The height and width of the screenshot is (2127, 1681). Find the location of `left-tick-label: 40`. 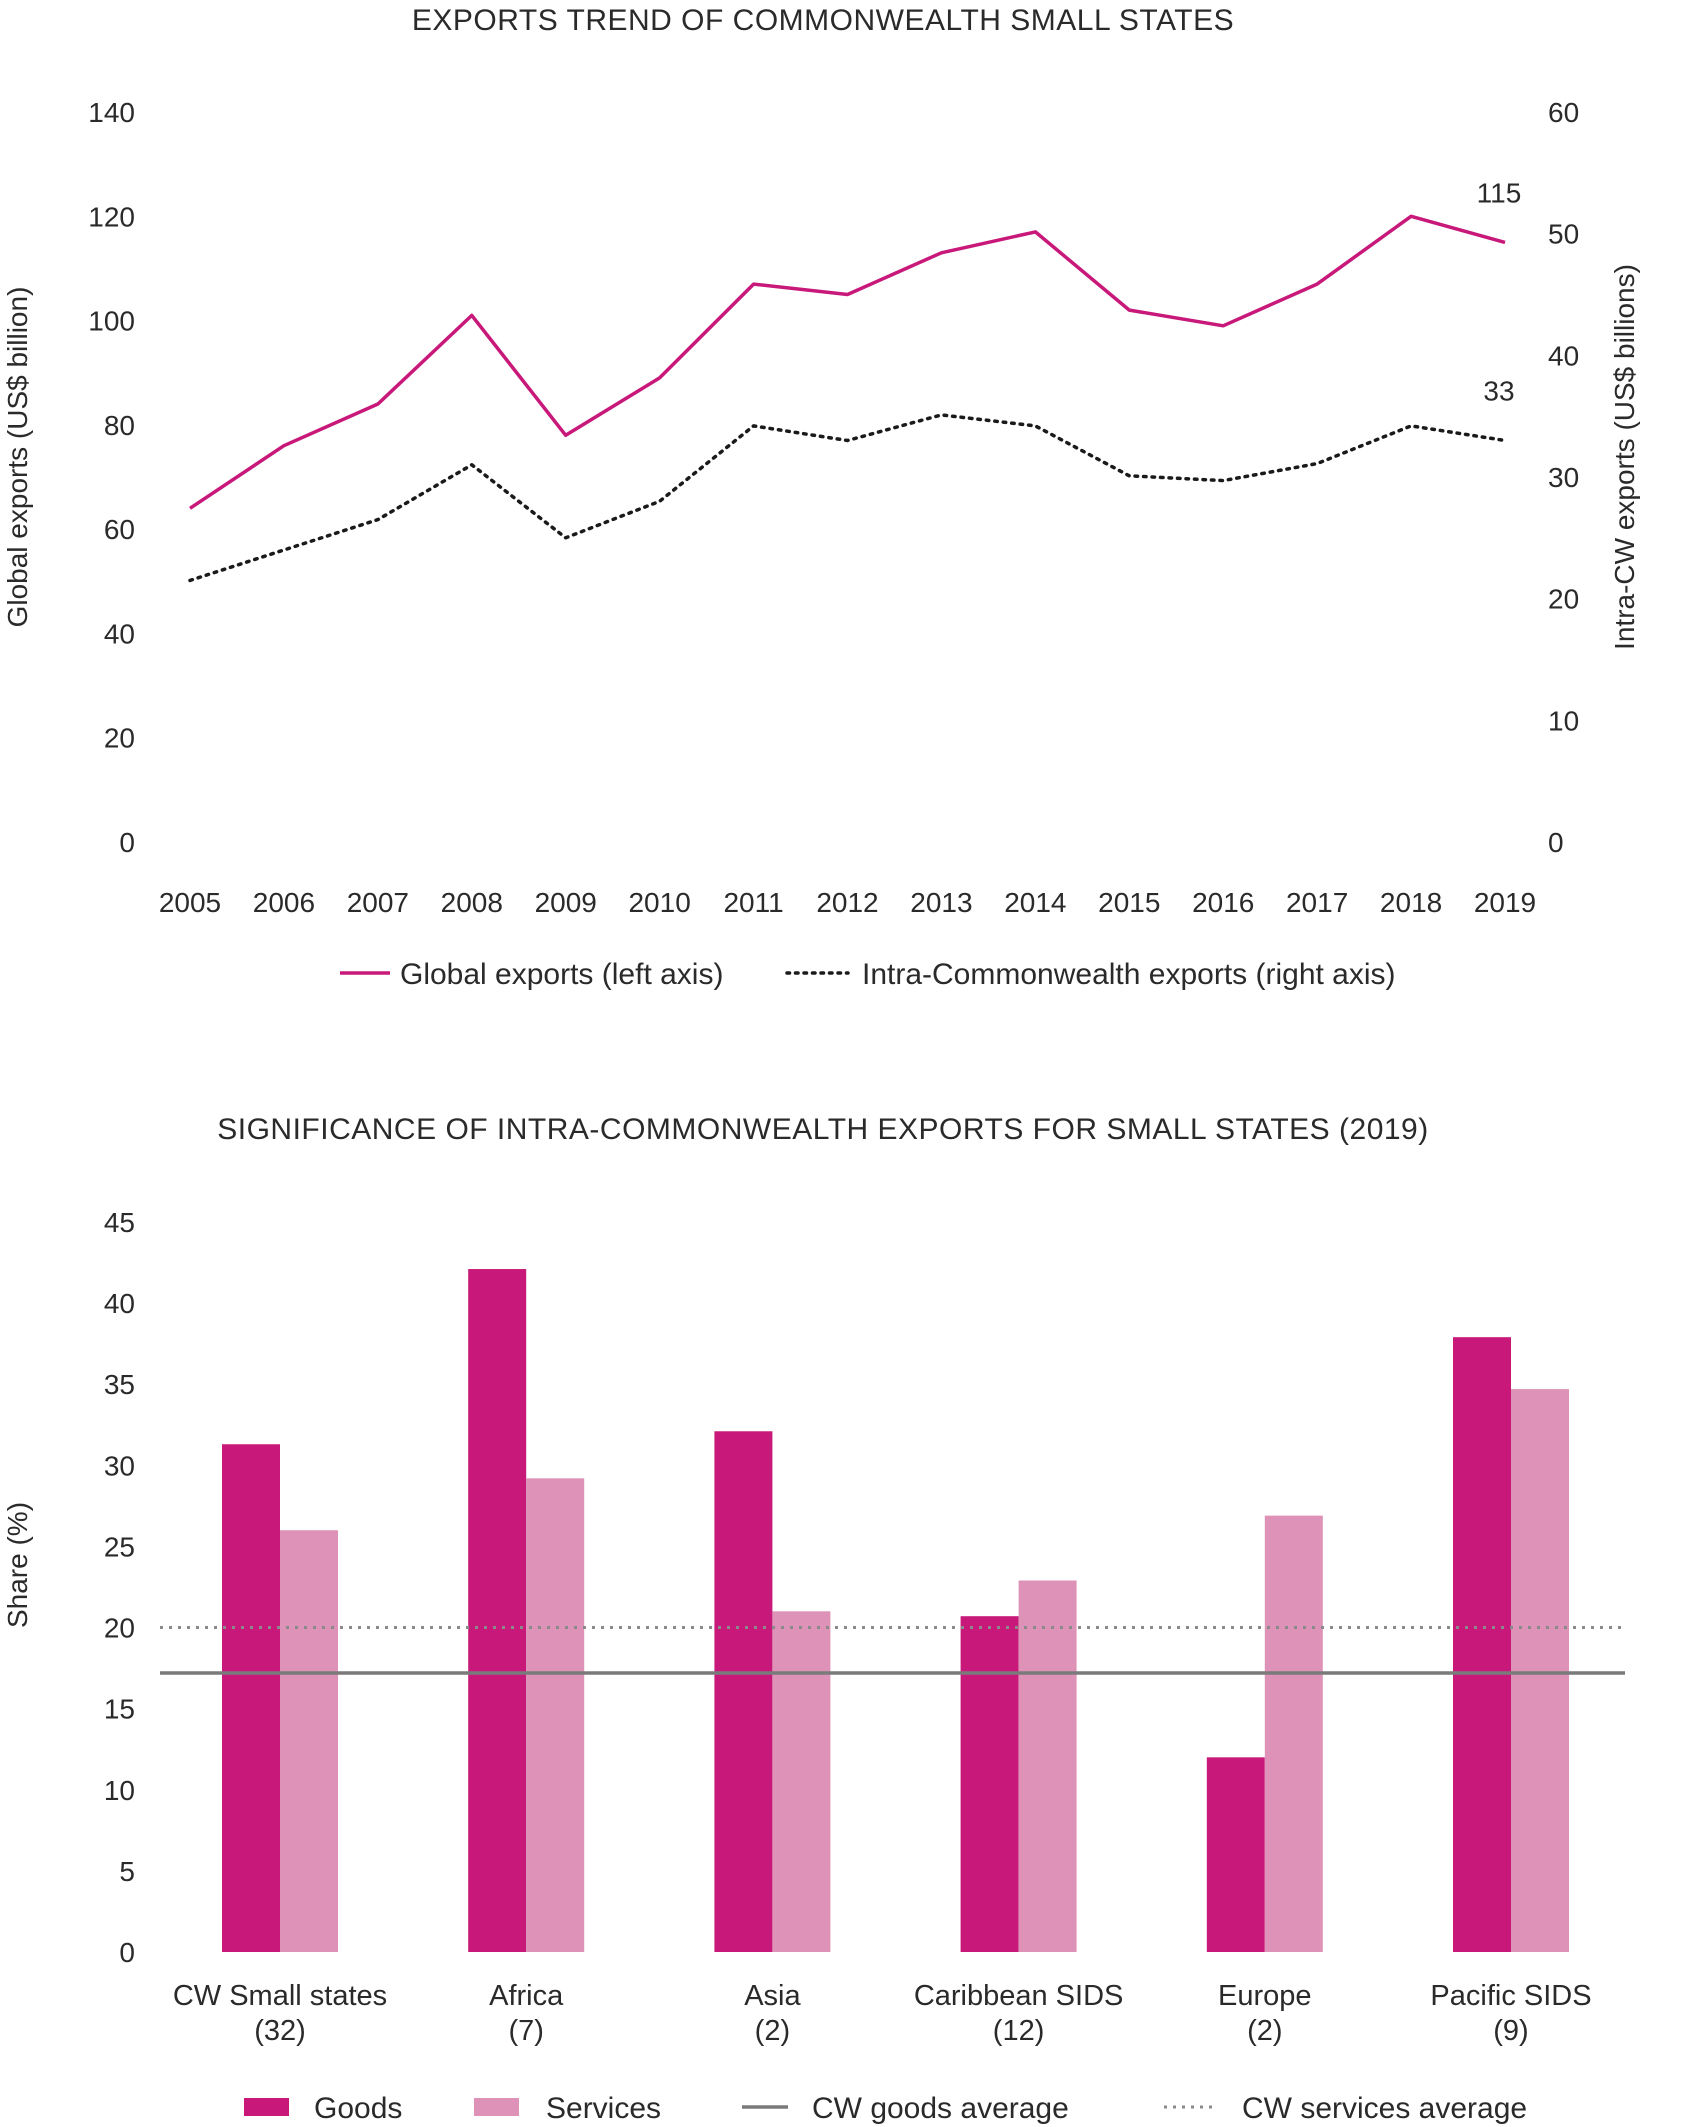

left-tick-label: 40 is located at coordinates (119, 633).